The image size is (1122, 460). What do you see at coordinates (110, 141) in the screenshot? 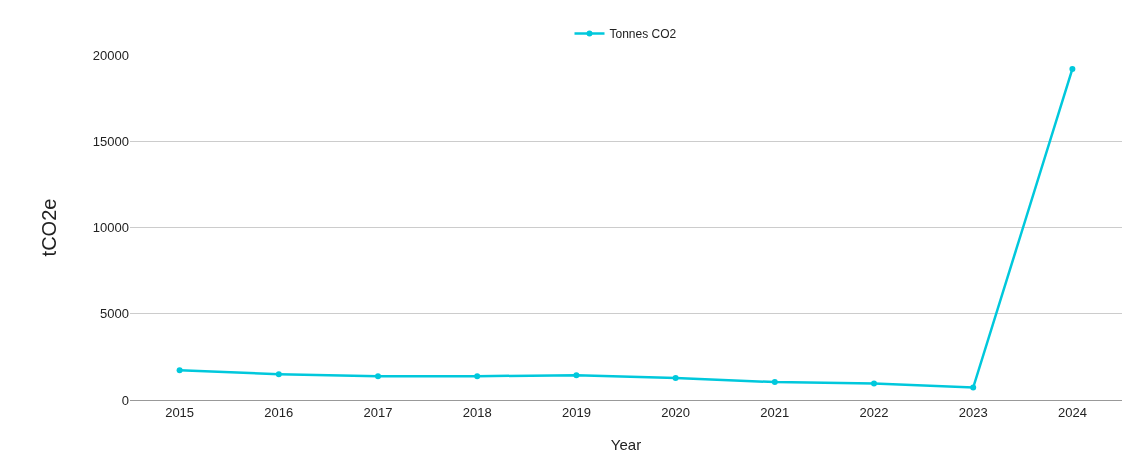
I see `y-tick-label: 15000` at bounding box center [110, 141].